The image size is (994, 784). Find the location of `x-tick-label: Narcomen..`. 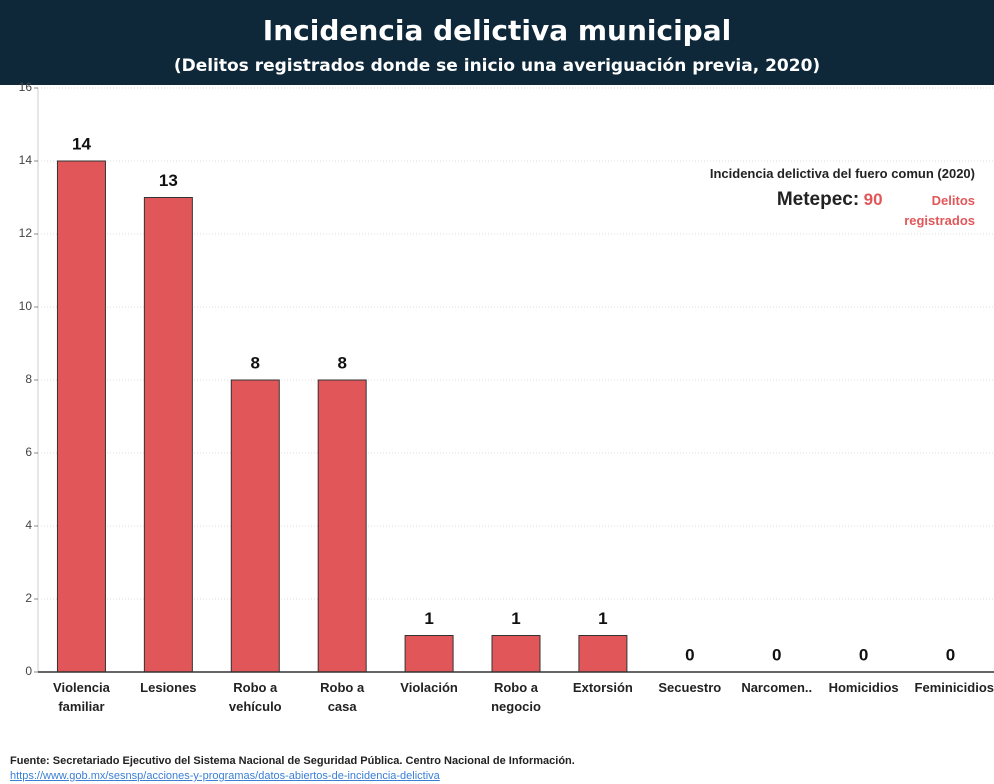

x-tick-label: Narcomen.. is located at coordinates (777, 687).